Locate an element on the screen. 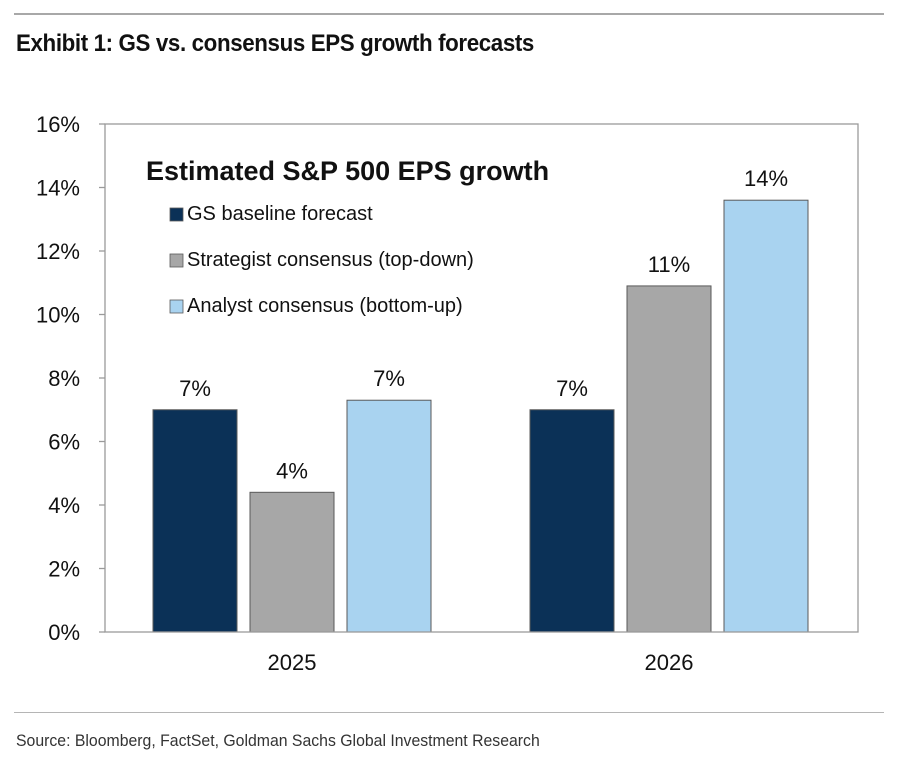 This screenshot has width=900, height=759. y-tick-label: 8% is located at coordinates (64, 378).